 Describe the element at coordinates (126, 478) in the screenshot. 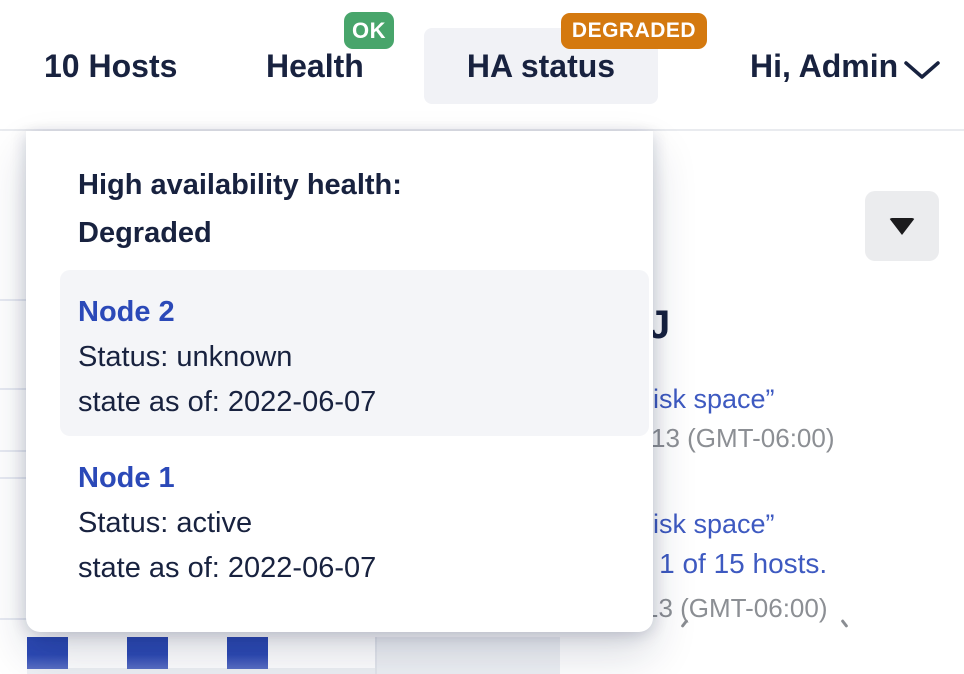

I see `node-link: Node 1` at that location.